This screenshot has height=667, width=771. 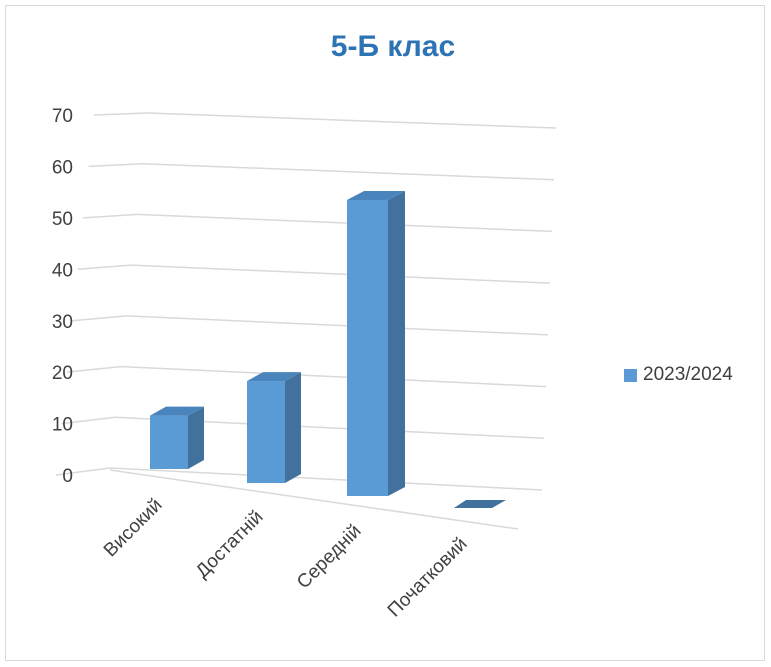 What do you see at coordinates (428, 578) in the screenshot?
I see `category-label: Початковий` at bounding box center [428, 578].